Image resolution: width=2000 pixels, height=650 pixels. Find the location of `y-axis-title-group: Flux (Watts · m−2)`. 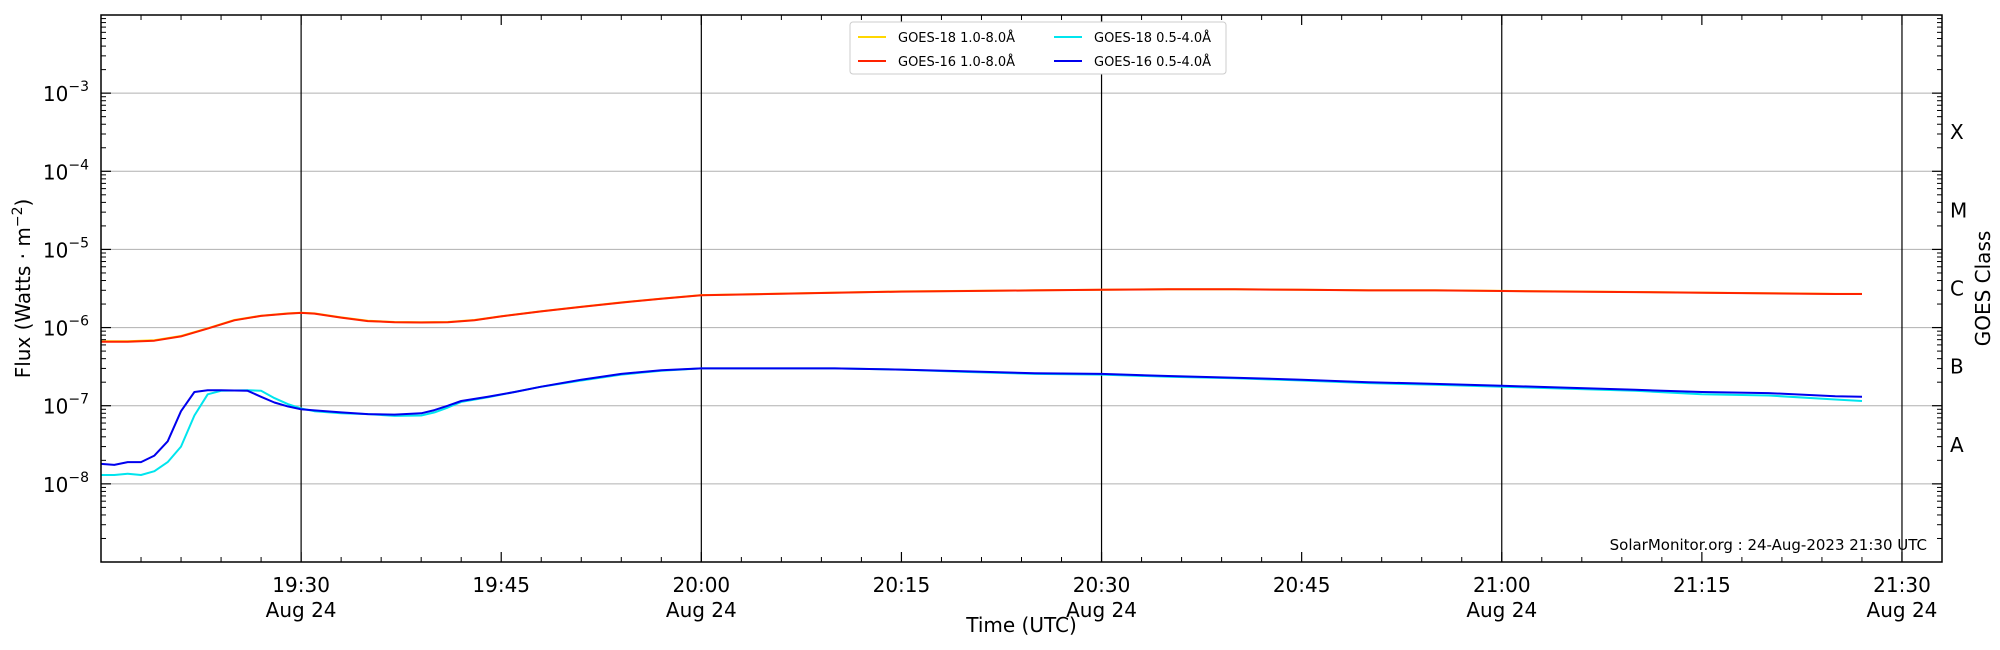

y-axis-title-group: Flux (Watts · m−2) is located at coordinates (22, 289).